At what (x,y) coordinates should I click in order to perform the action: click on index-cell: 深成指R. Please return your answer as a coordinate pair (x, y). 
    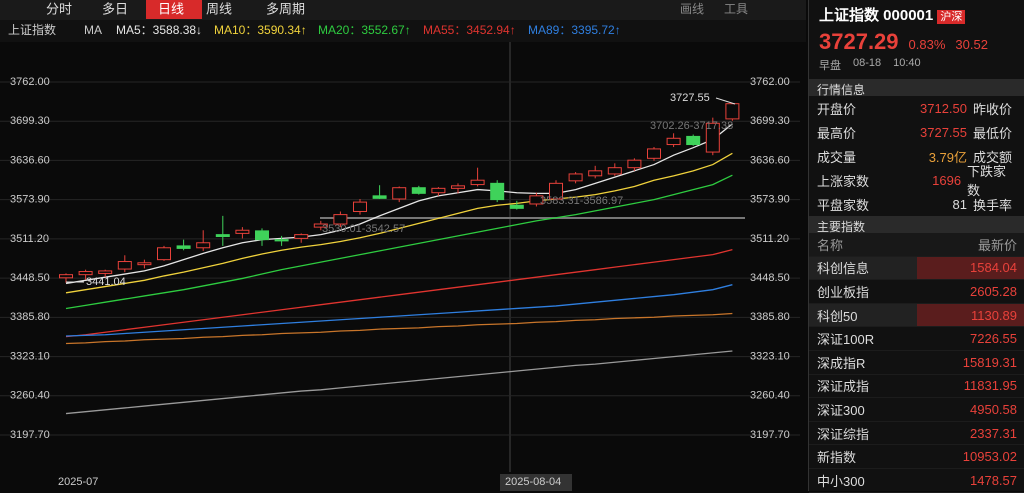
    Looking at the image, I should click on (841, 363).